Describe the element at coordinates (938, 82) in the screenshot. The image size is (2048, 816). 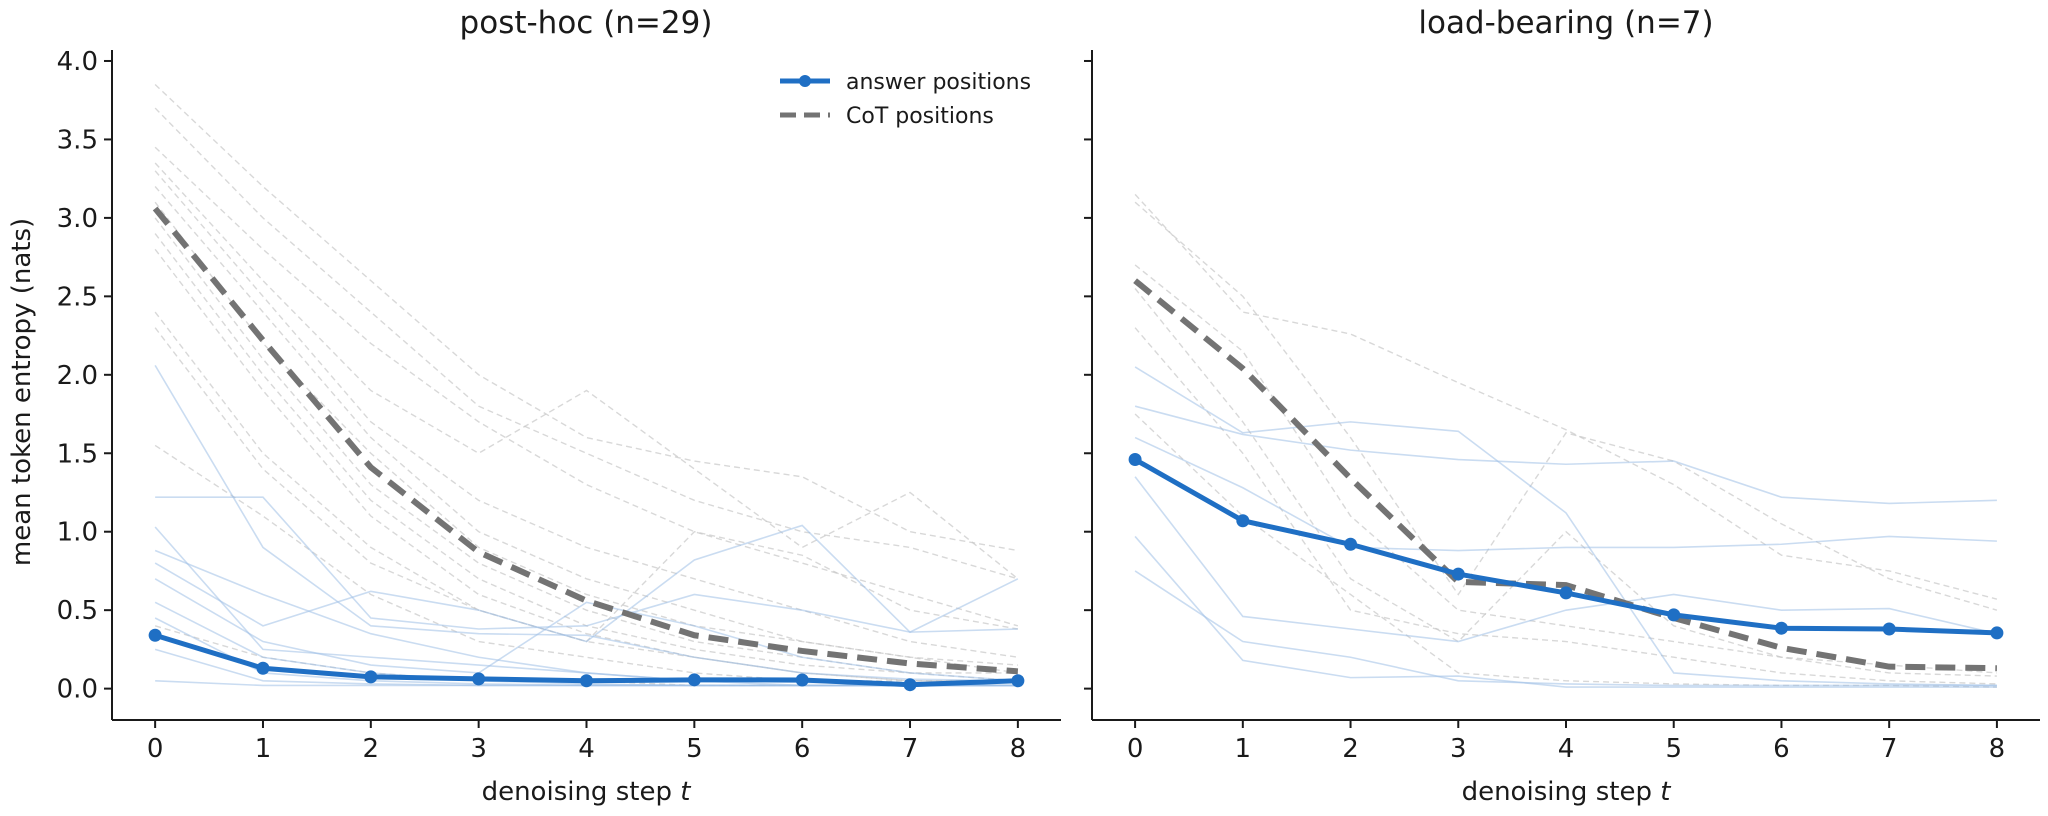
I see `legend-answer-label: answer positions` at that location.